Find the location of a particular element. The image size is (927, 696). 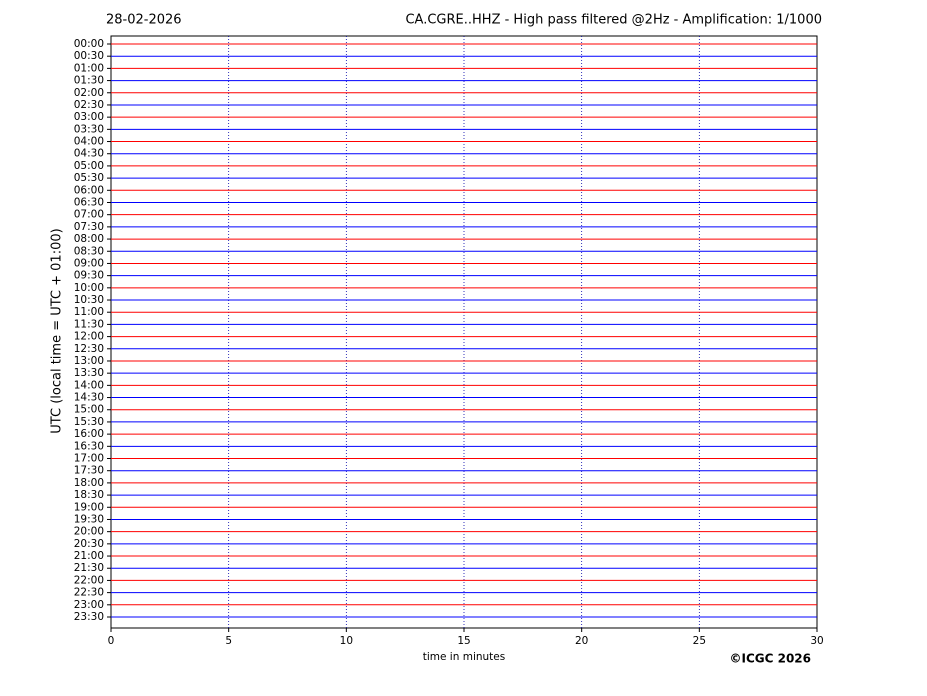

x-tick-label: 30 is located at coordinates (816, 641).